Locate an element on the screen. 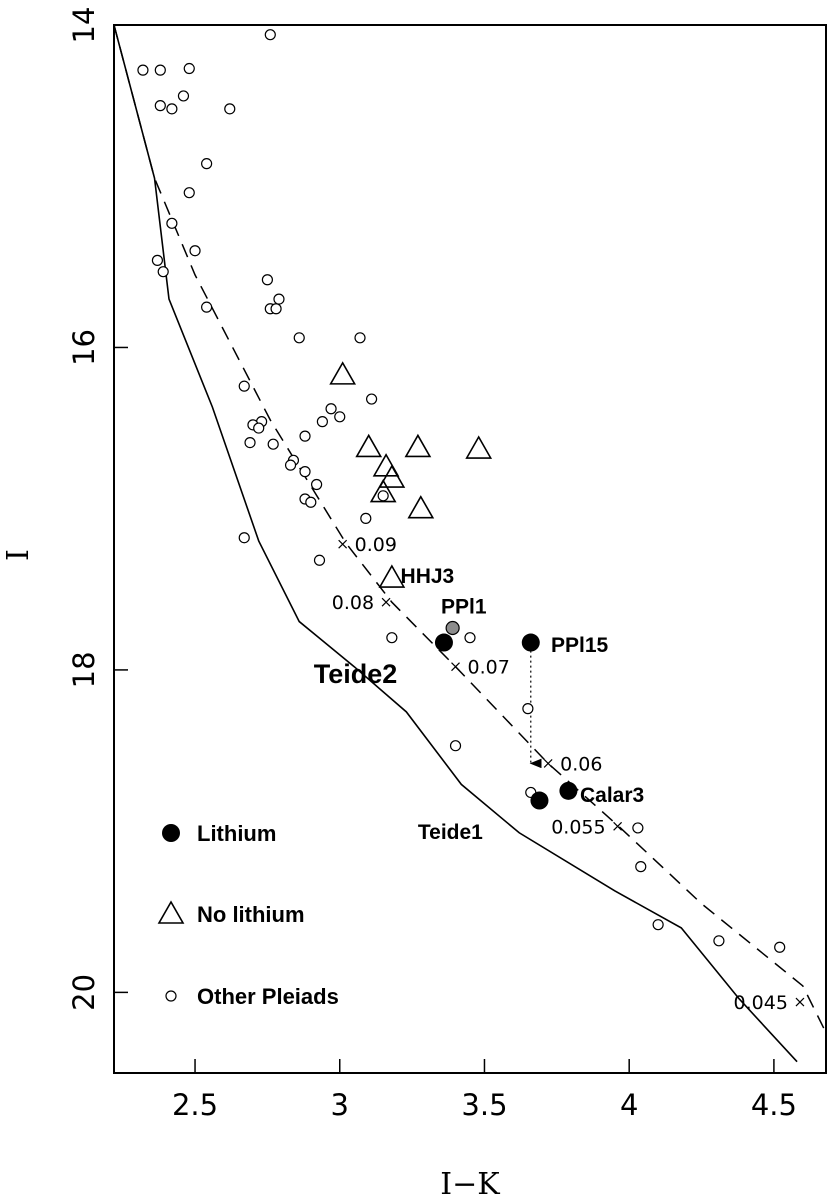  y-tick-label: 14 is located at coordinates (84, 25).